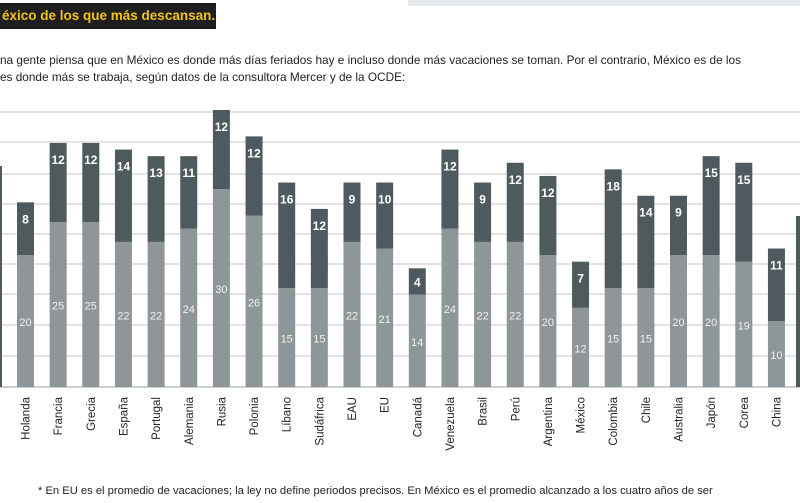 The image size is (800, 503). Describe the element at coordinates (320, 420) in the screenshot. I see `tick-label-sudafrica: Sudáfrica` at that location.